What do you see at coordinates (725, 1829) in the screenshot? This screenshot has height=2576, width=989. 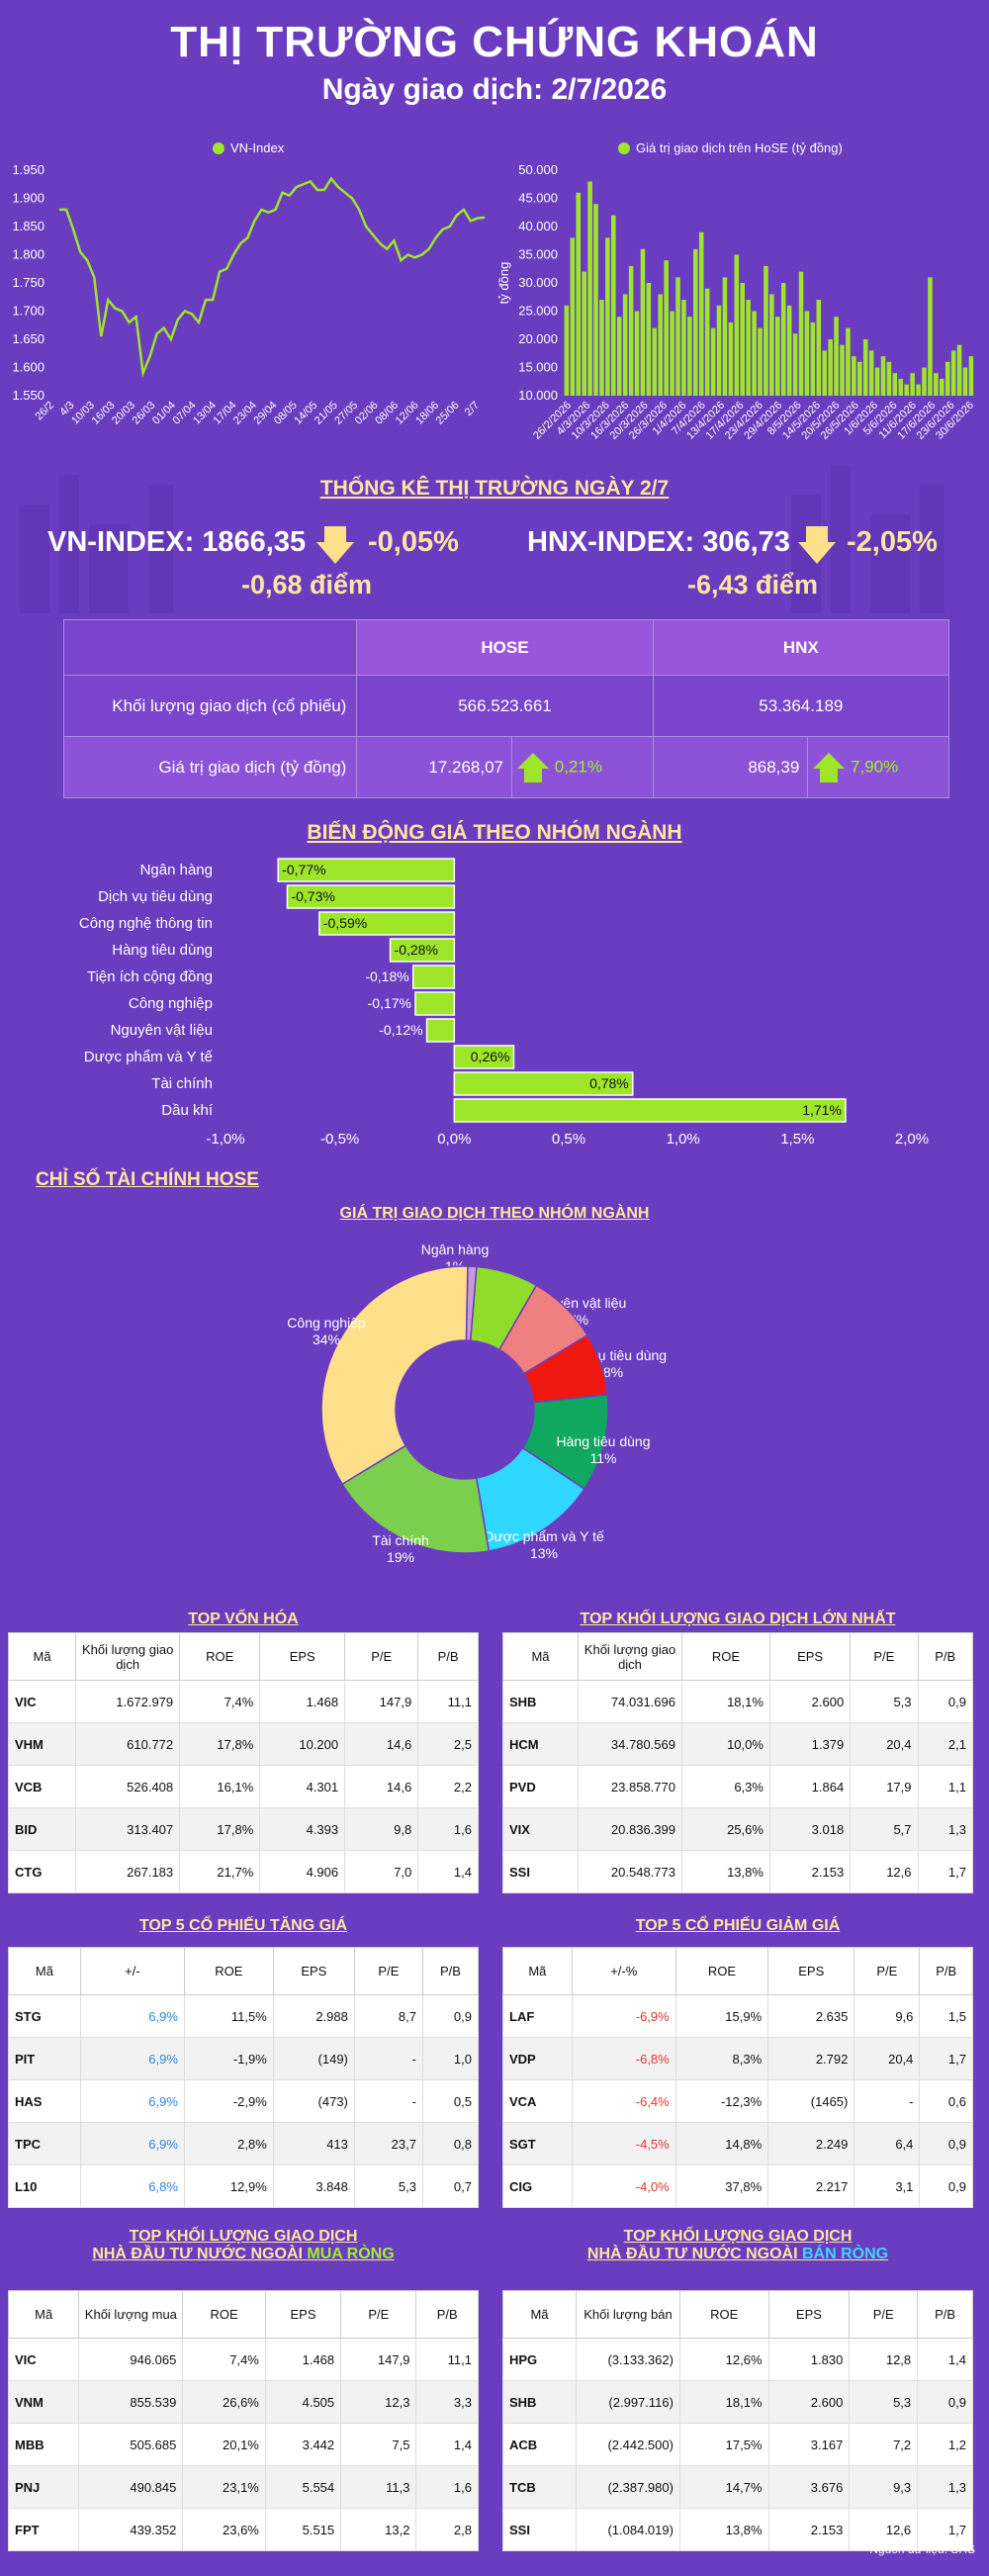 I see `table-cell: 25,6%` at bounding box center [725, 1829].